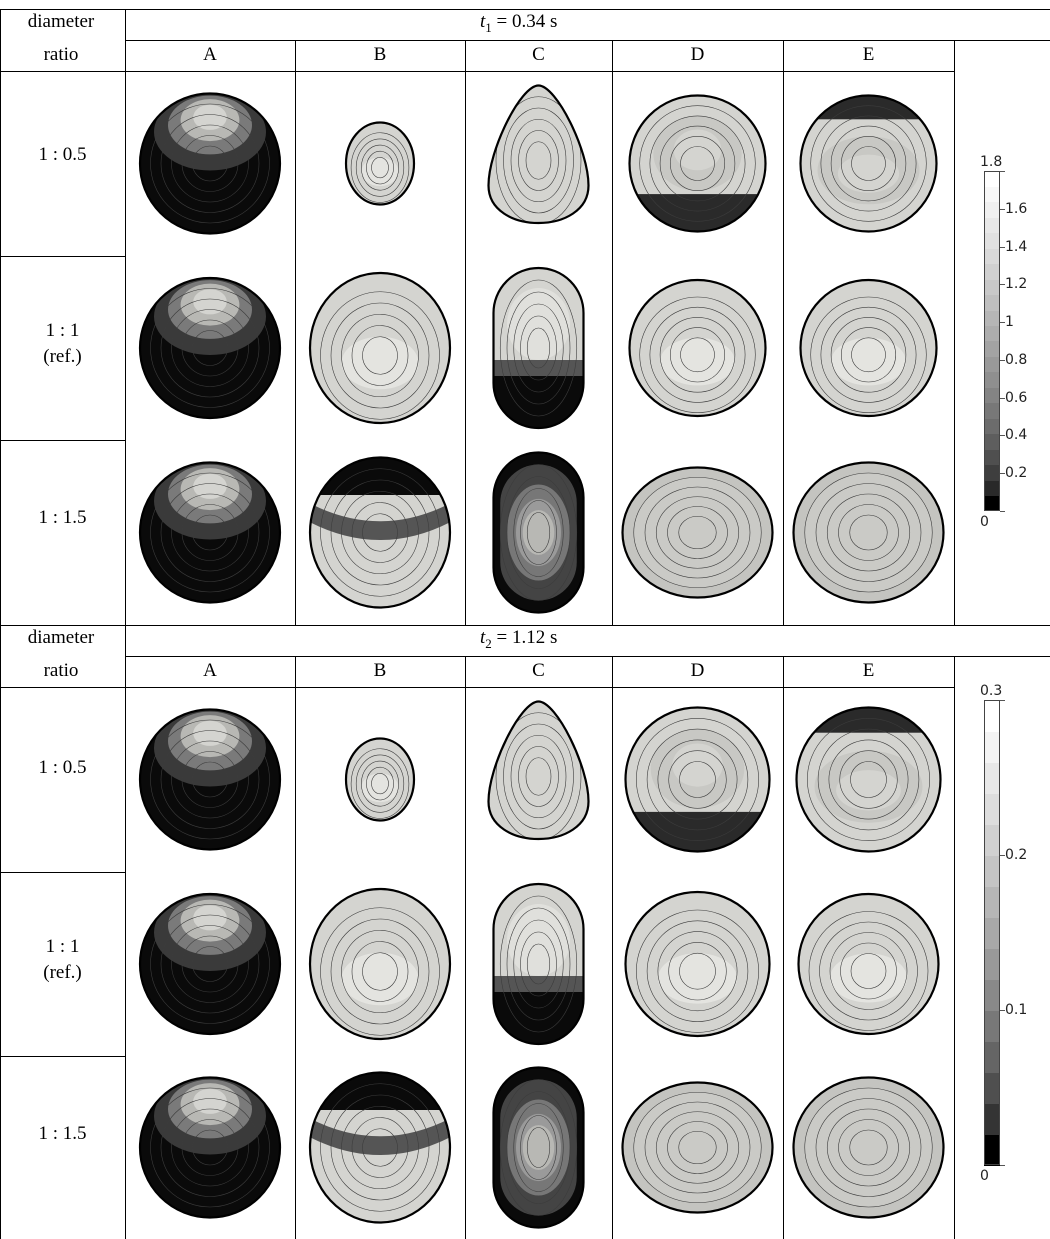  I want to click on vrule-ab-bottom, so click(295, 947).